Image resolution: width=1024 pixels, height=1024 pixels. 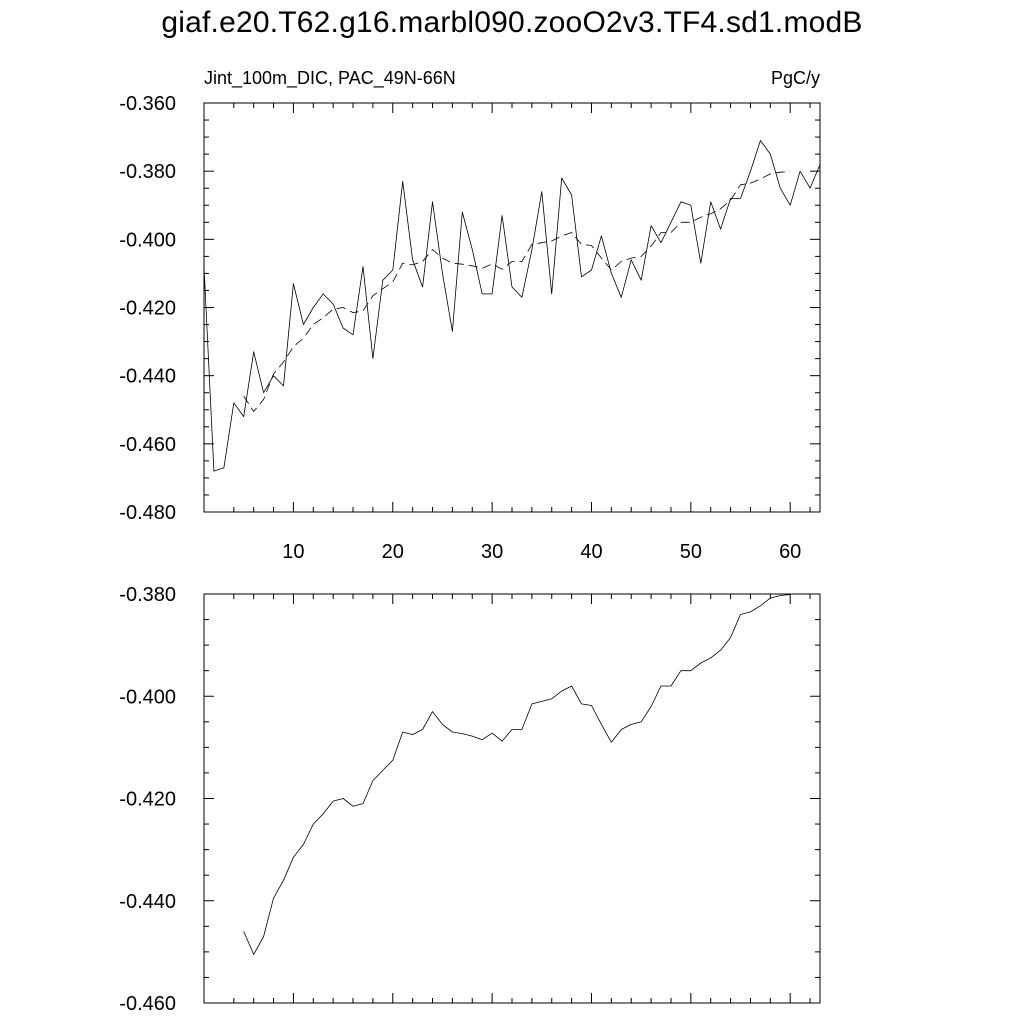 I want to click on y-tick-label: -0.360, so click(x=147, y=104).